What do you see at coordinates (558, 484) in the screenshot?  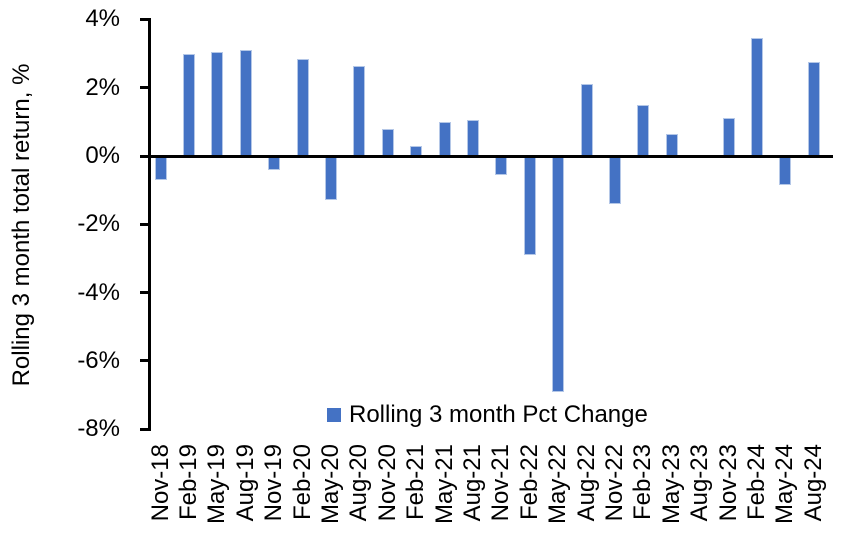 I see `x-tick-label: May-22` at bounding box center [558, 484].